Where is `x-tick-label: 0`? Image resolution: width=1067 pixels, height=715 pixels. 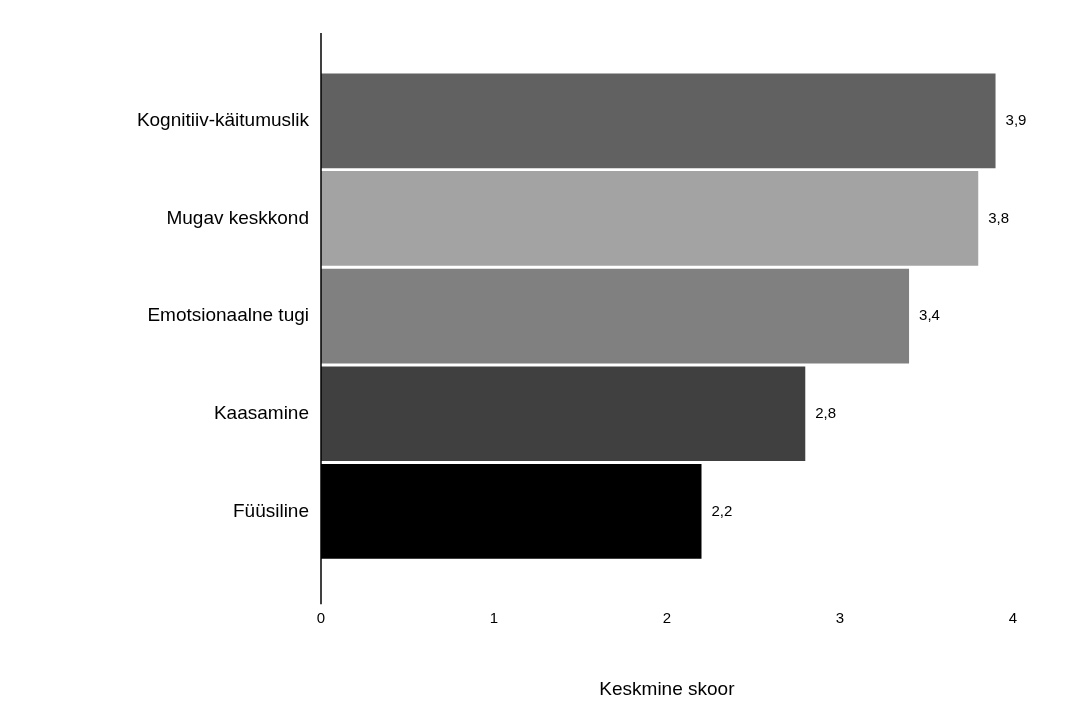
x-tick-label: 0 is located at coordinates (321, 618).